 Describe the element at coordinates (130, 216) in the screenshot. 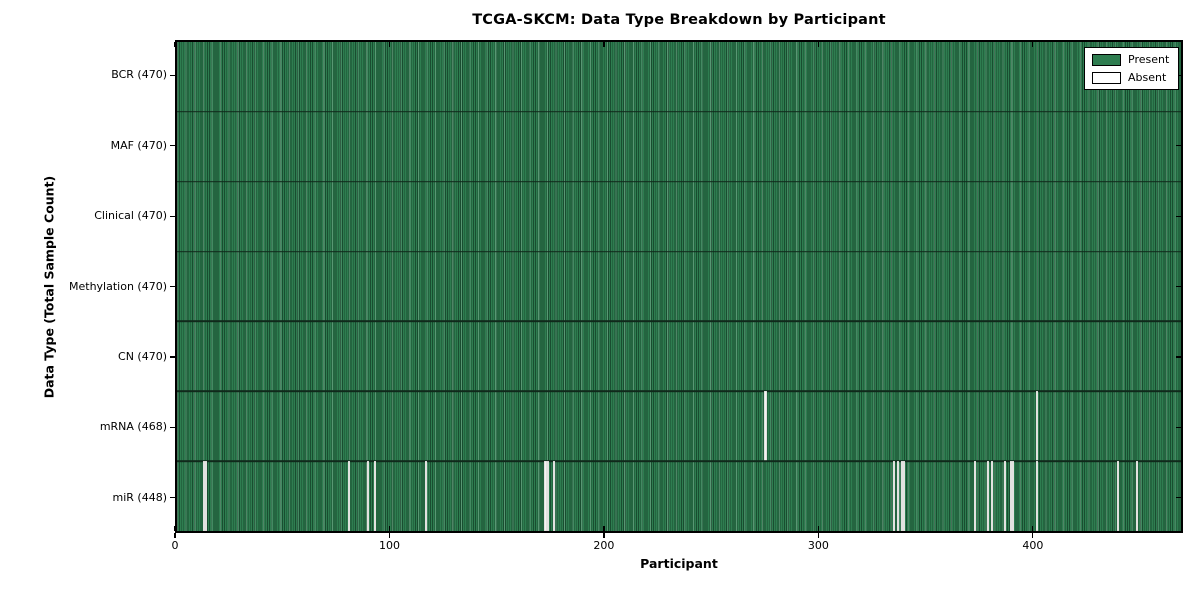

I see `y-tick-label: Clinical (470)` at that location.